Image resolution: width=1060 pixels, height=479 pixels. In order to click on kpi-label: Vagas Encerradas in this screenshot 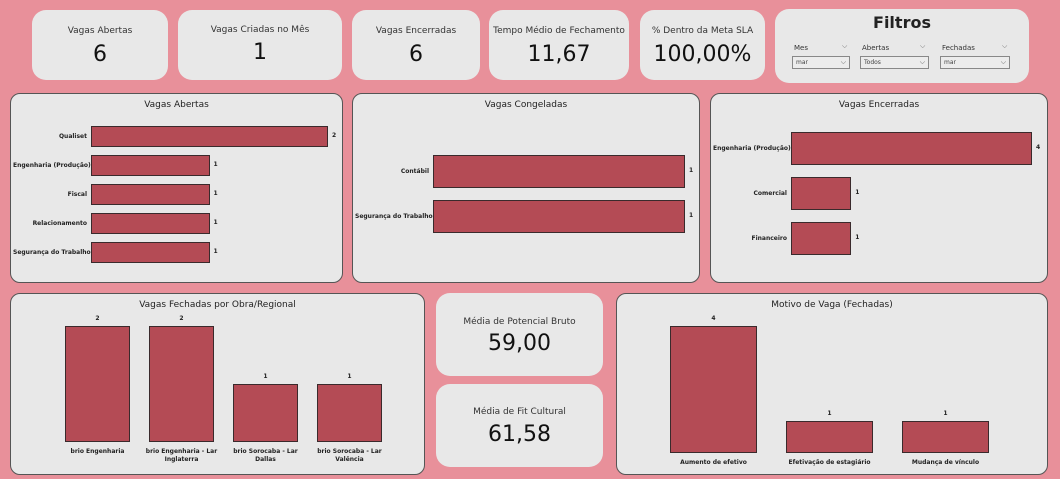, I will do `click(416, 31)`.